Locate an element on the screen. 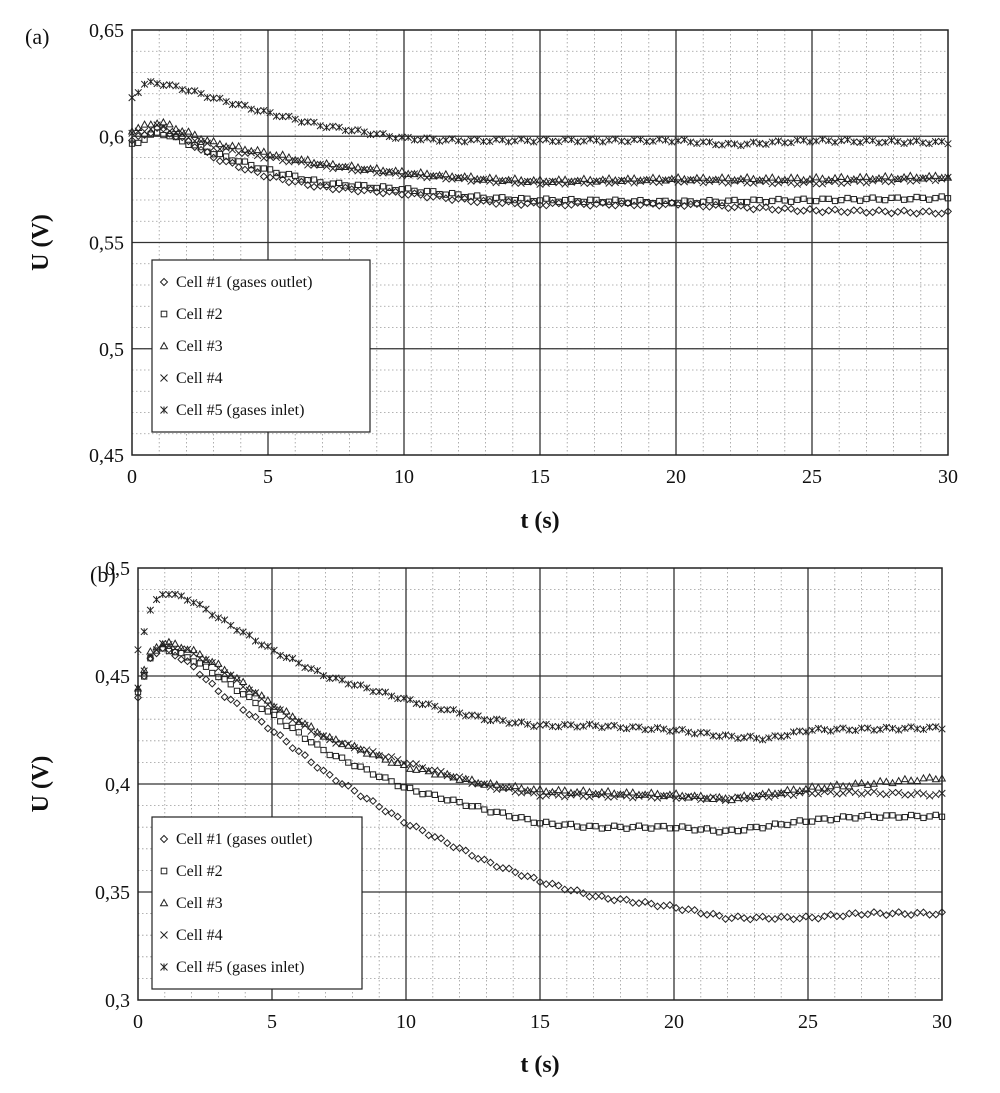 Image resolution: width=1000 pixels, height=1093 pixels. x-tick-label: 25 is located at coordinates (812, 477).